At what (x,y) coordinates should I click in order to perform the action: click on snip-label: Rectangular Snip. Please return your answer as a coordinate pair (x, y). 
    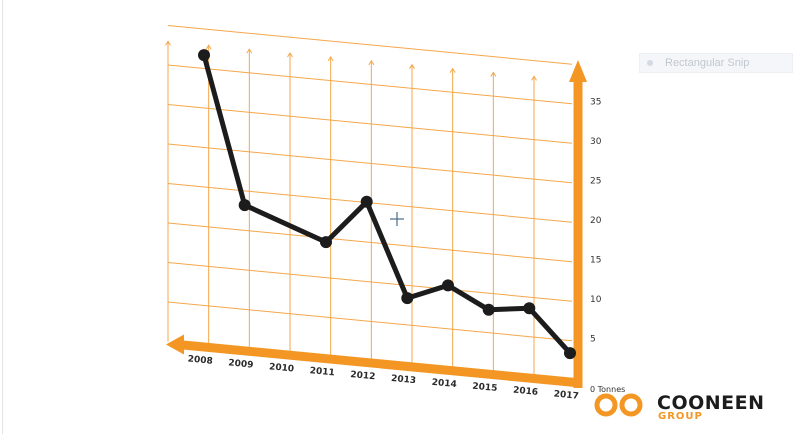
    Looking at the image, I should click on (707, 63).